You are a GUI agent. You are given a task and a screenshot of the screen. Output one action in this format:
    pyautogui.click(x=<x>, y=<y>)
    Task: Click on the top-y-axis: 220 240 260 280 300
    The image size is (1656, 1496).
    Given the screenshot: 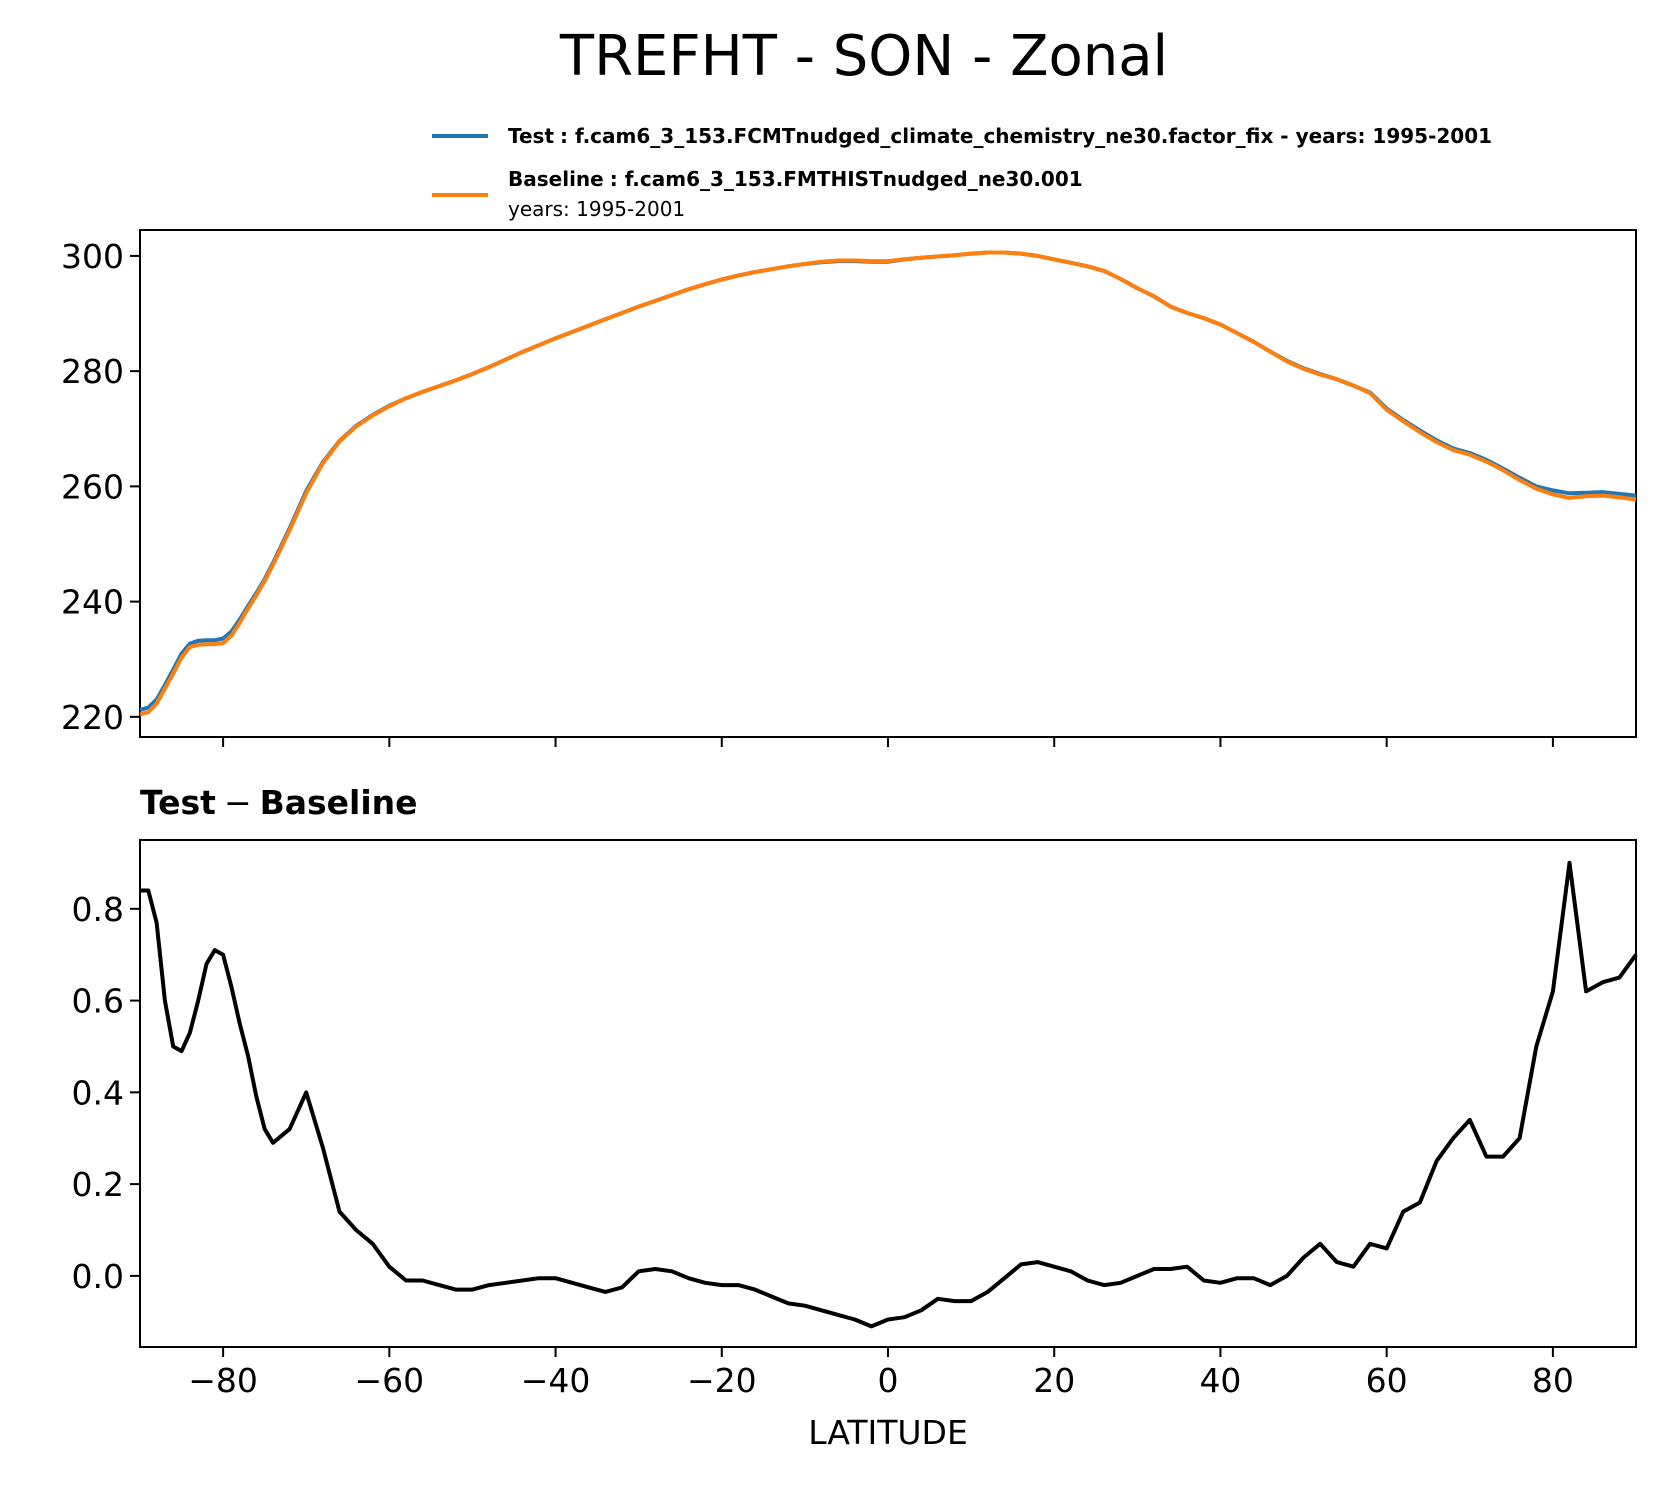 What is the action you would take?
    pyautogui.click(x=100, y=487)
    